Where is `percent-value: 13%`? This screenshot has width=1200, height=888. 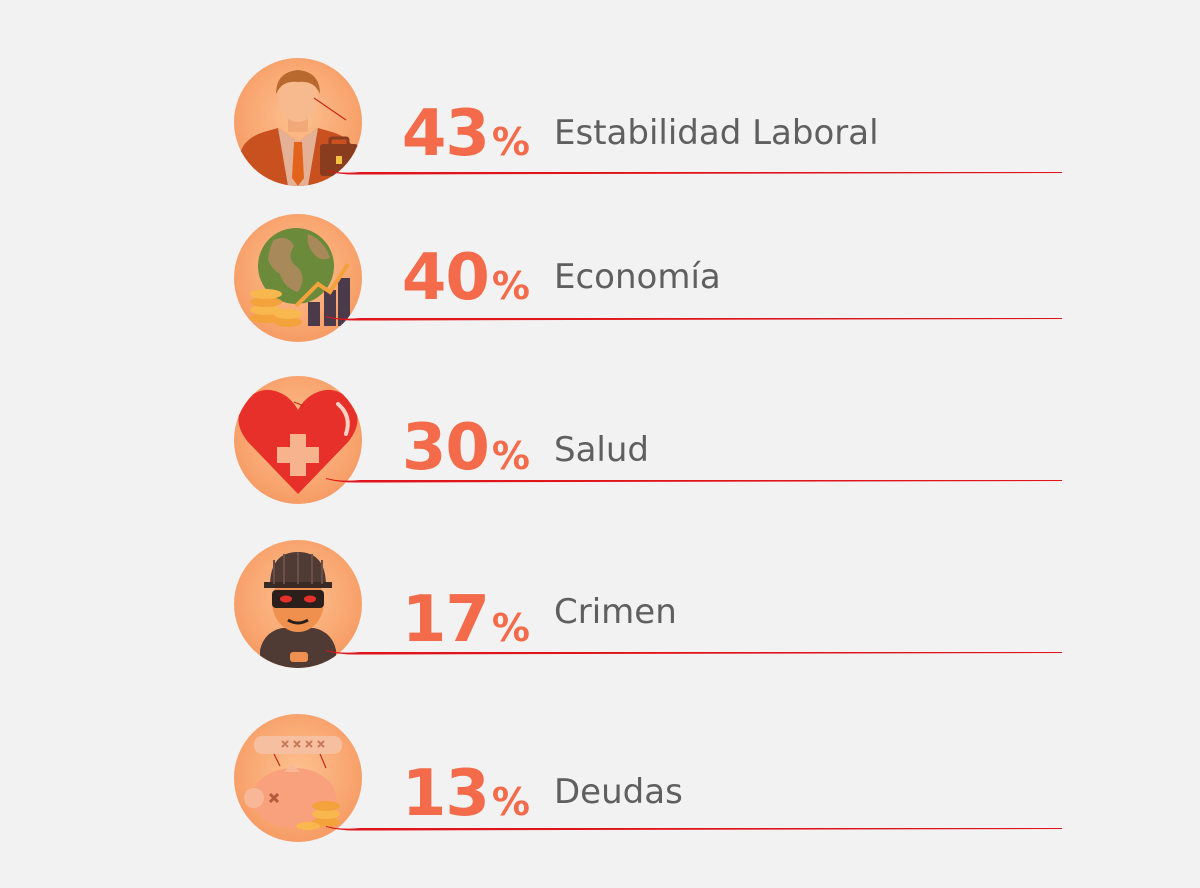 percent-value: 13% is located at coordinates (465, 794).